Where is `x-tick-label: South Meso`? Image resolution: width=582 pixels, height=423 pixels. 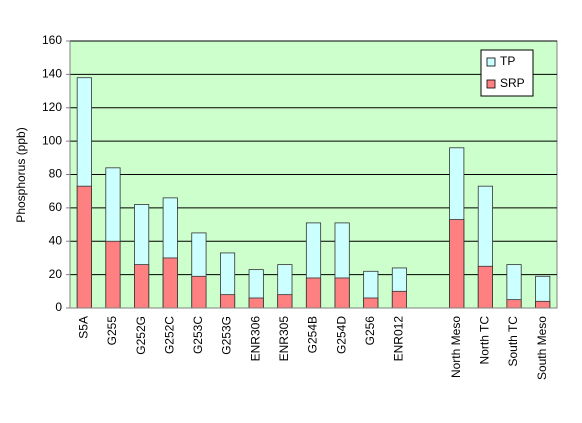
x-tick-label: South Meso is located at coordinates (542, 348).